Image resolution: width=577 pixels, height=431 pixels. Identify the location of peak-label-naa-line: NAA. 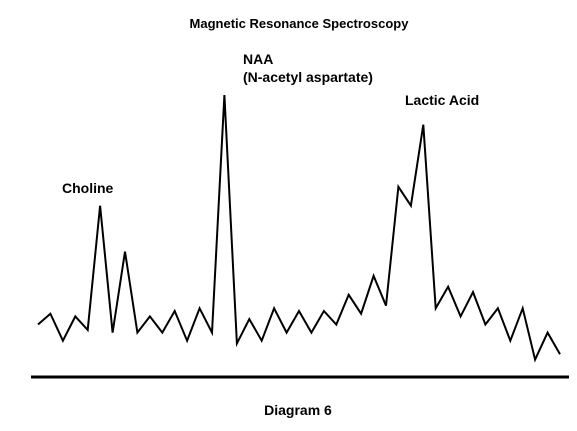
(258, 59).